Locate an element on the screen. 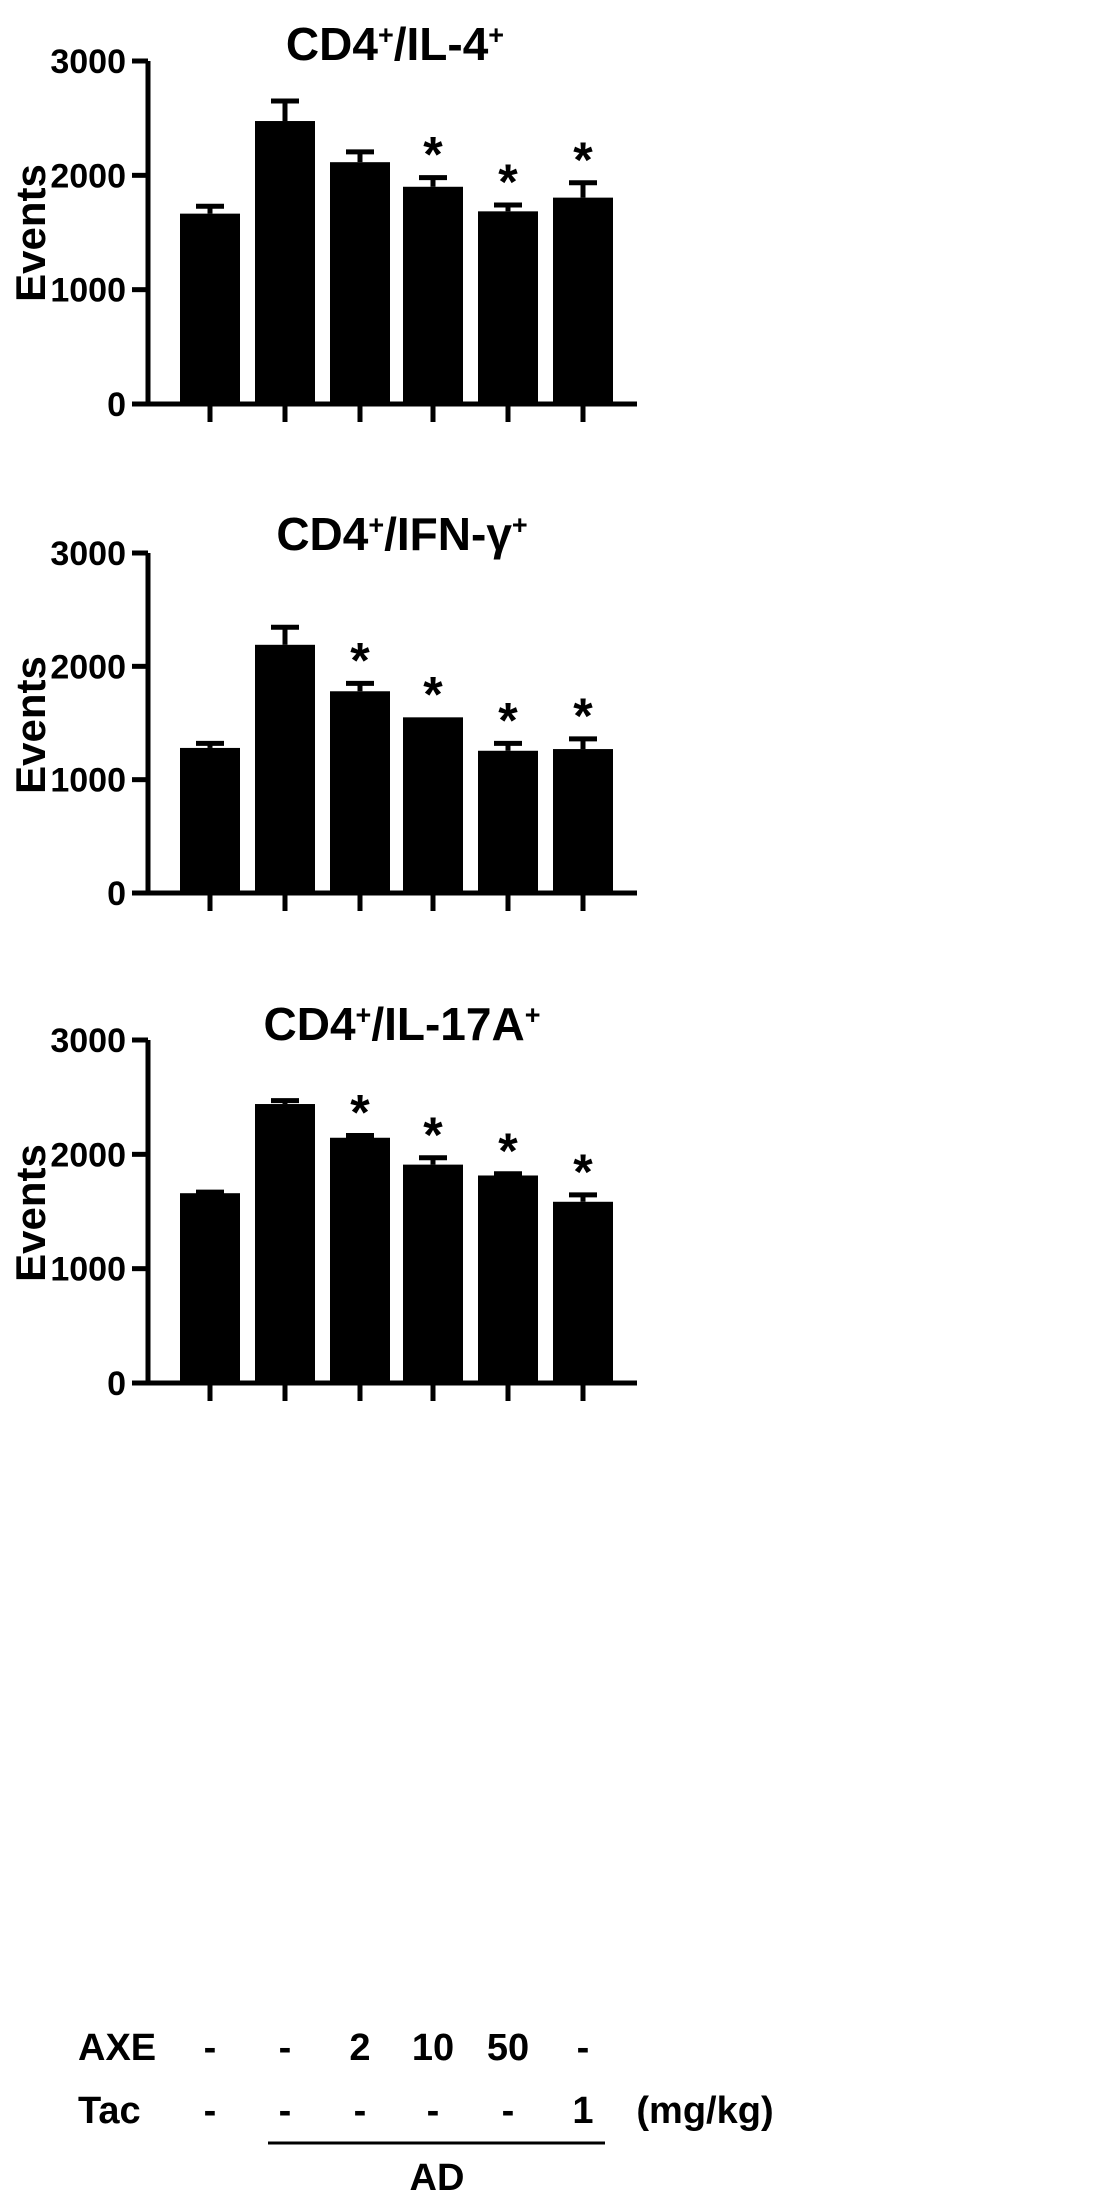 This screenshot has height=2196, width=1098. il4-y-tick-label: 1000 is located at coordinates (88, 291).